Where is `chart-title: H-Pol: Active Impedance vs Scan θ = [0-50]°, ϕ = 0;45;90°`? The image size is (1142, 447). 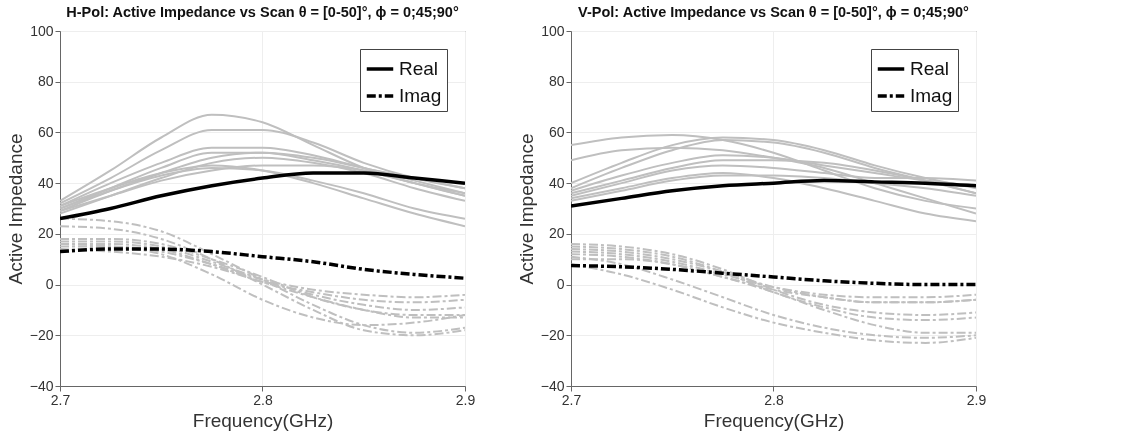 chart-title: H-Pol: Active Impedance vs Scan θ = [0-50]°, ϕ = 0;45;90° is located at coordinates (262, 11).